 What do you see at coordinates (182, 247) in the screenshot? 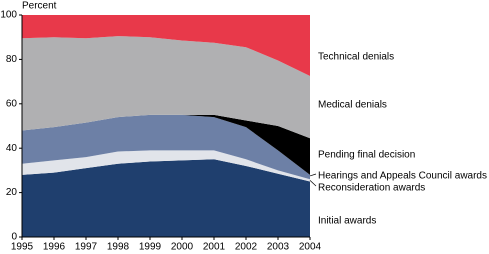
I see `x-tick-label: 2000` at bounding box center [182, 247].